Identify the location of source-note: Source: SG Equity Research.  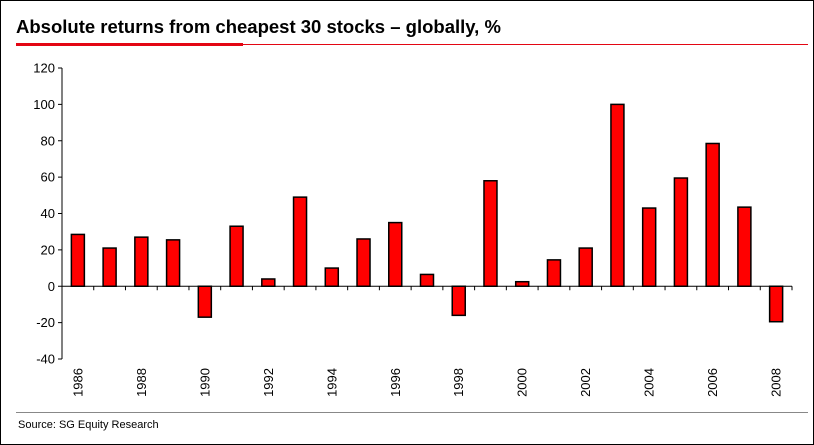
(88, 425).